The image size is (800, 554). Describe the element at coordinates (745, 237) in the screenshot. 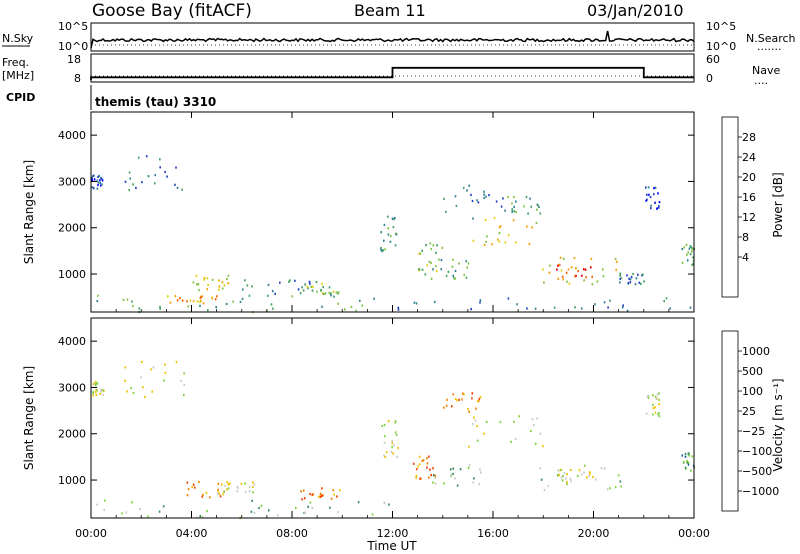

I see `colorbar-tick-label: 8` at that location.